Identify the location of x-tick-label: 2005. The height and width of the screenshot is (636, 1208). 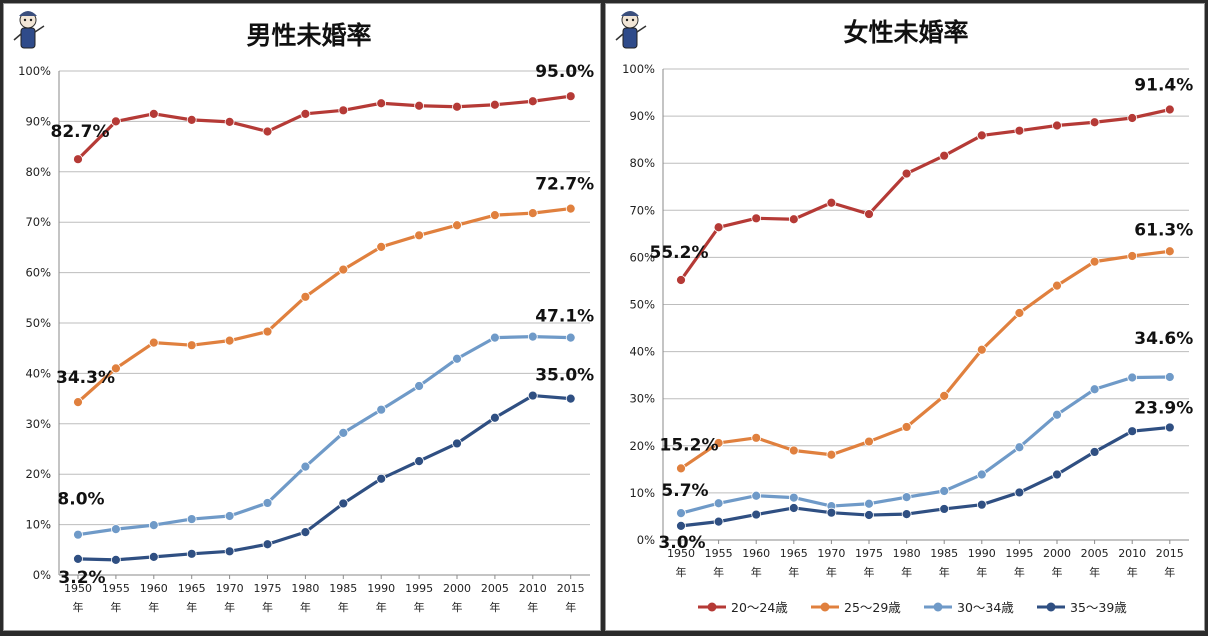
(495, 588).